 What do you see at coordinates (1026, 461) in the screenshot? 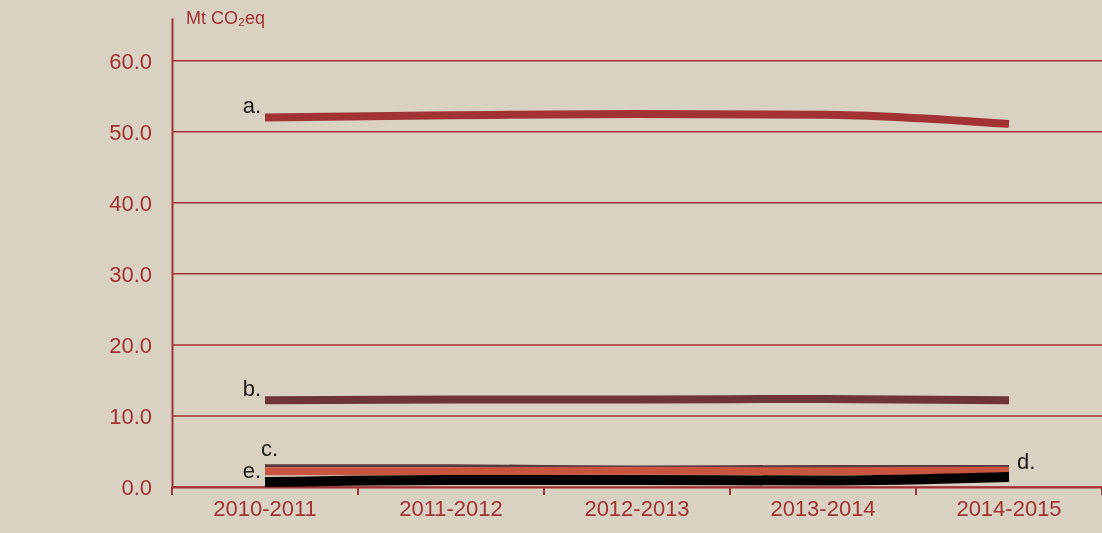
I see `series-label: d.` at bounding box center [1026, 461].